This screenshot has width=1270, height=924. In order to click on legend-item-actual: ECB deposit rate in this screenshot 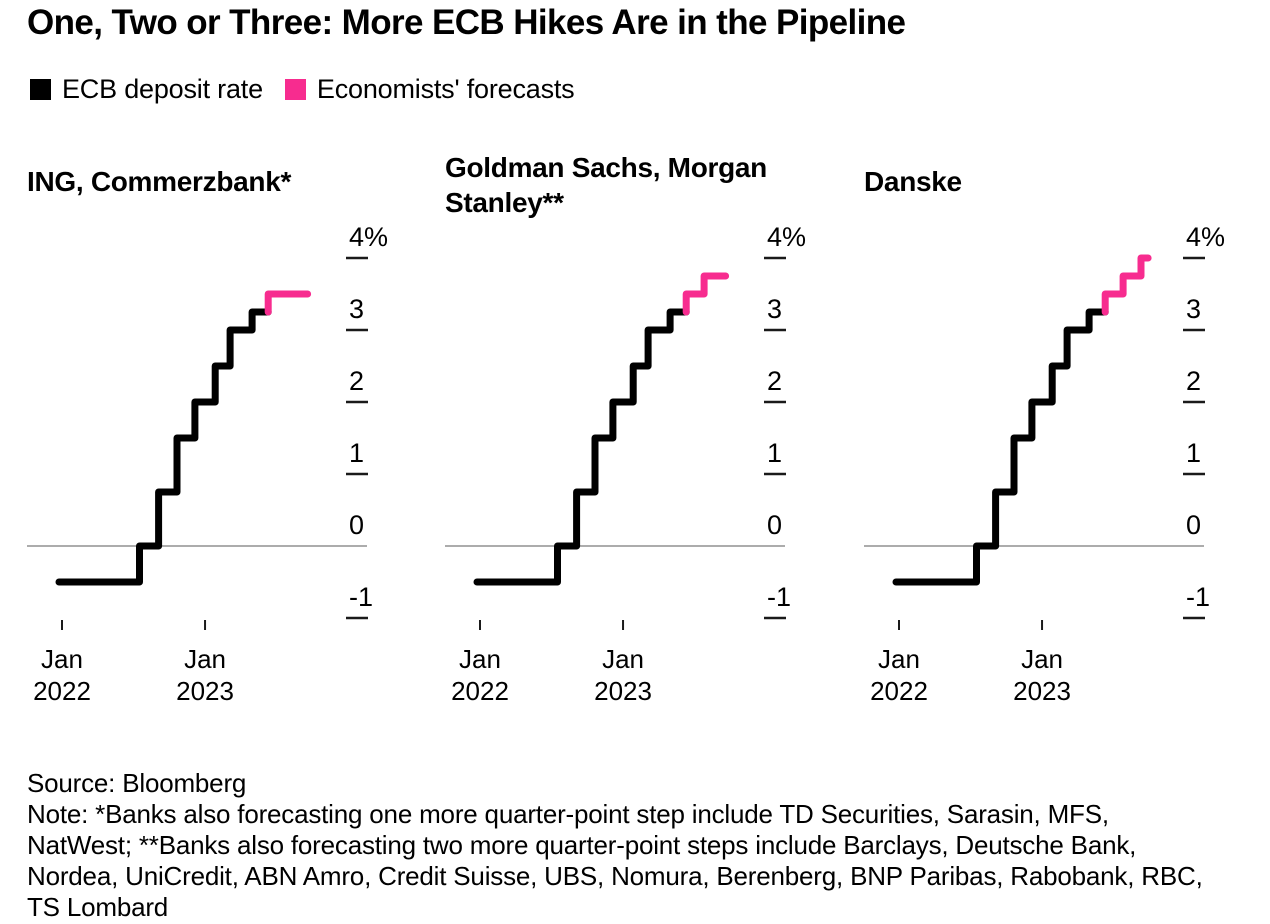, I will do `click(146, 89)`.